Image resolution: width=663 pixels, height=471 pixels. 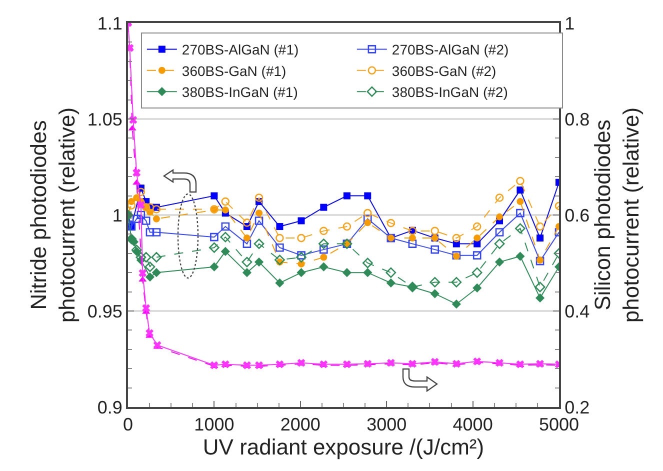 I want to click on y-tick-label: 1.1, so click(x=109, y=23).